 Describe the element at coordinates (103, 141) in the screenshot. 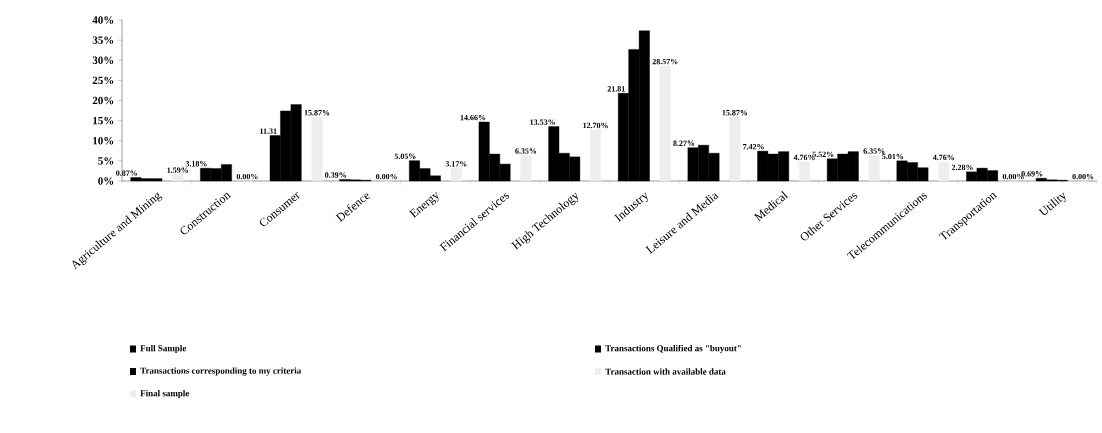

I see `y-tick-label: 10%` at that location.